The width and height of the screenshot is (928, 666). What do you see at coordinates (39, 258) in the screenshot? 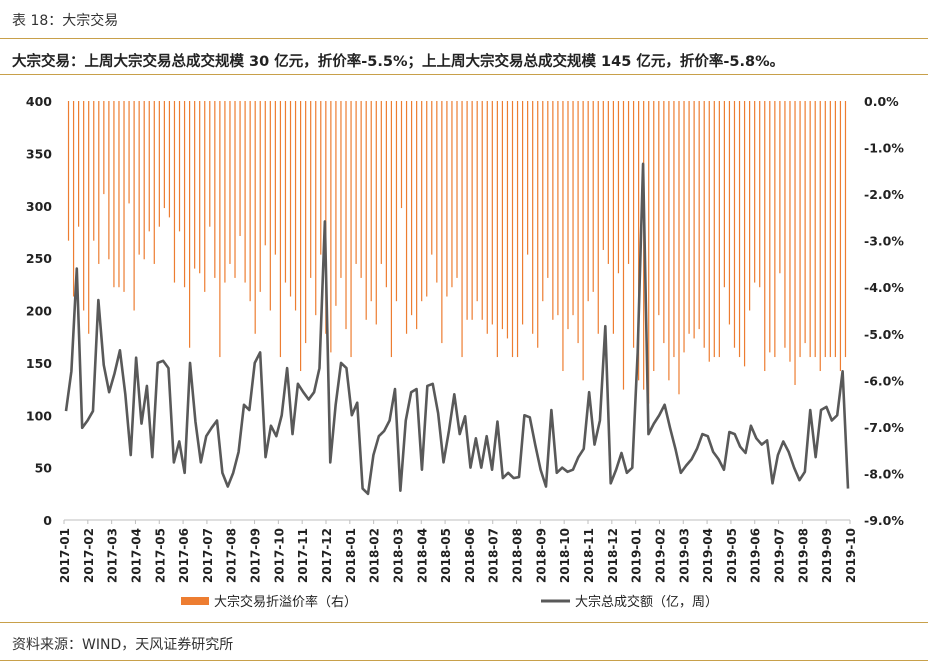
I see `left-y-tick: 250` at bounding box center [39, 258].